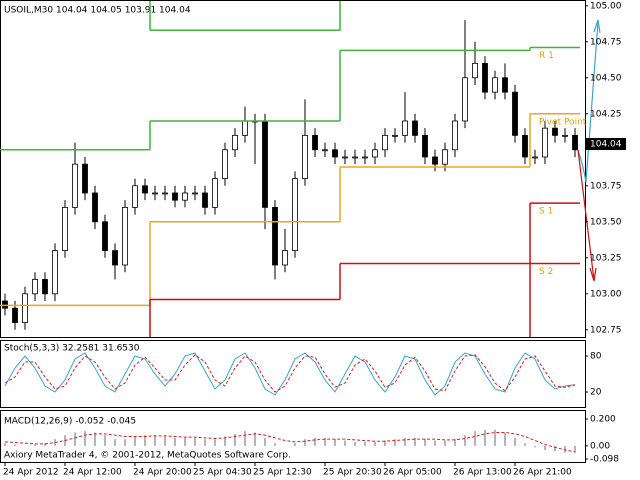  I want to click on y-tick-label: -0.098, so click(604, 460).